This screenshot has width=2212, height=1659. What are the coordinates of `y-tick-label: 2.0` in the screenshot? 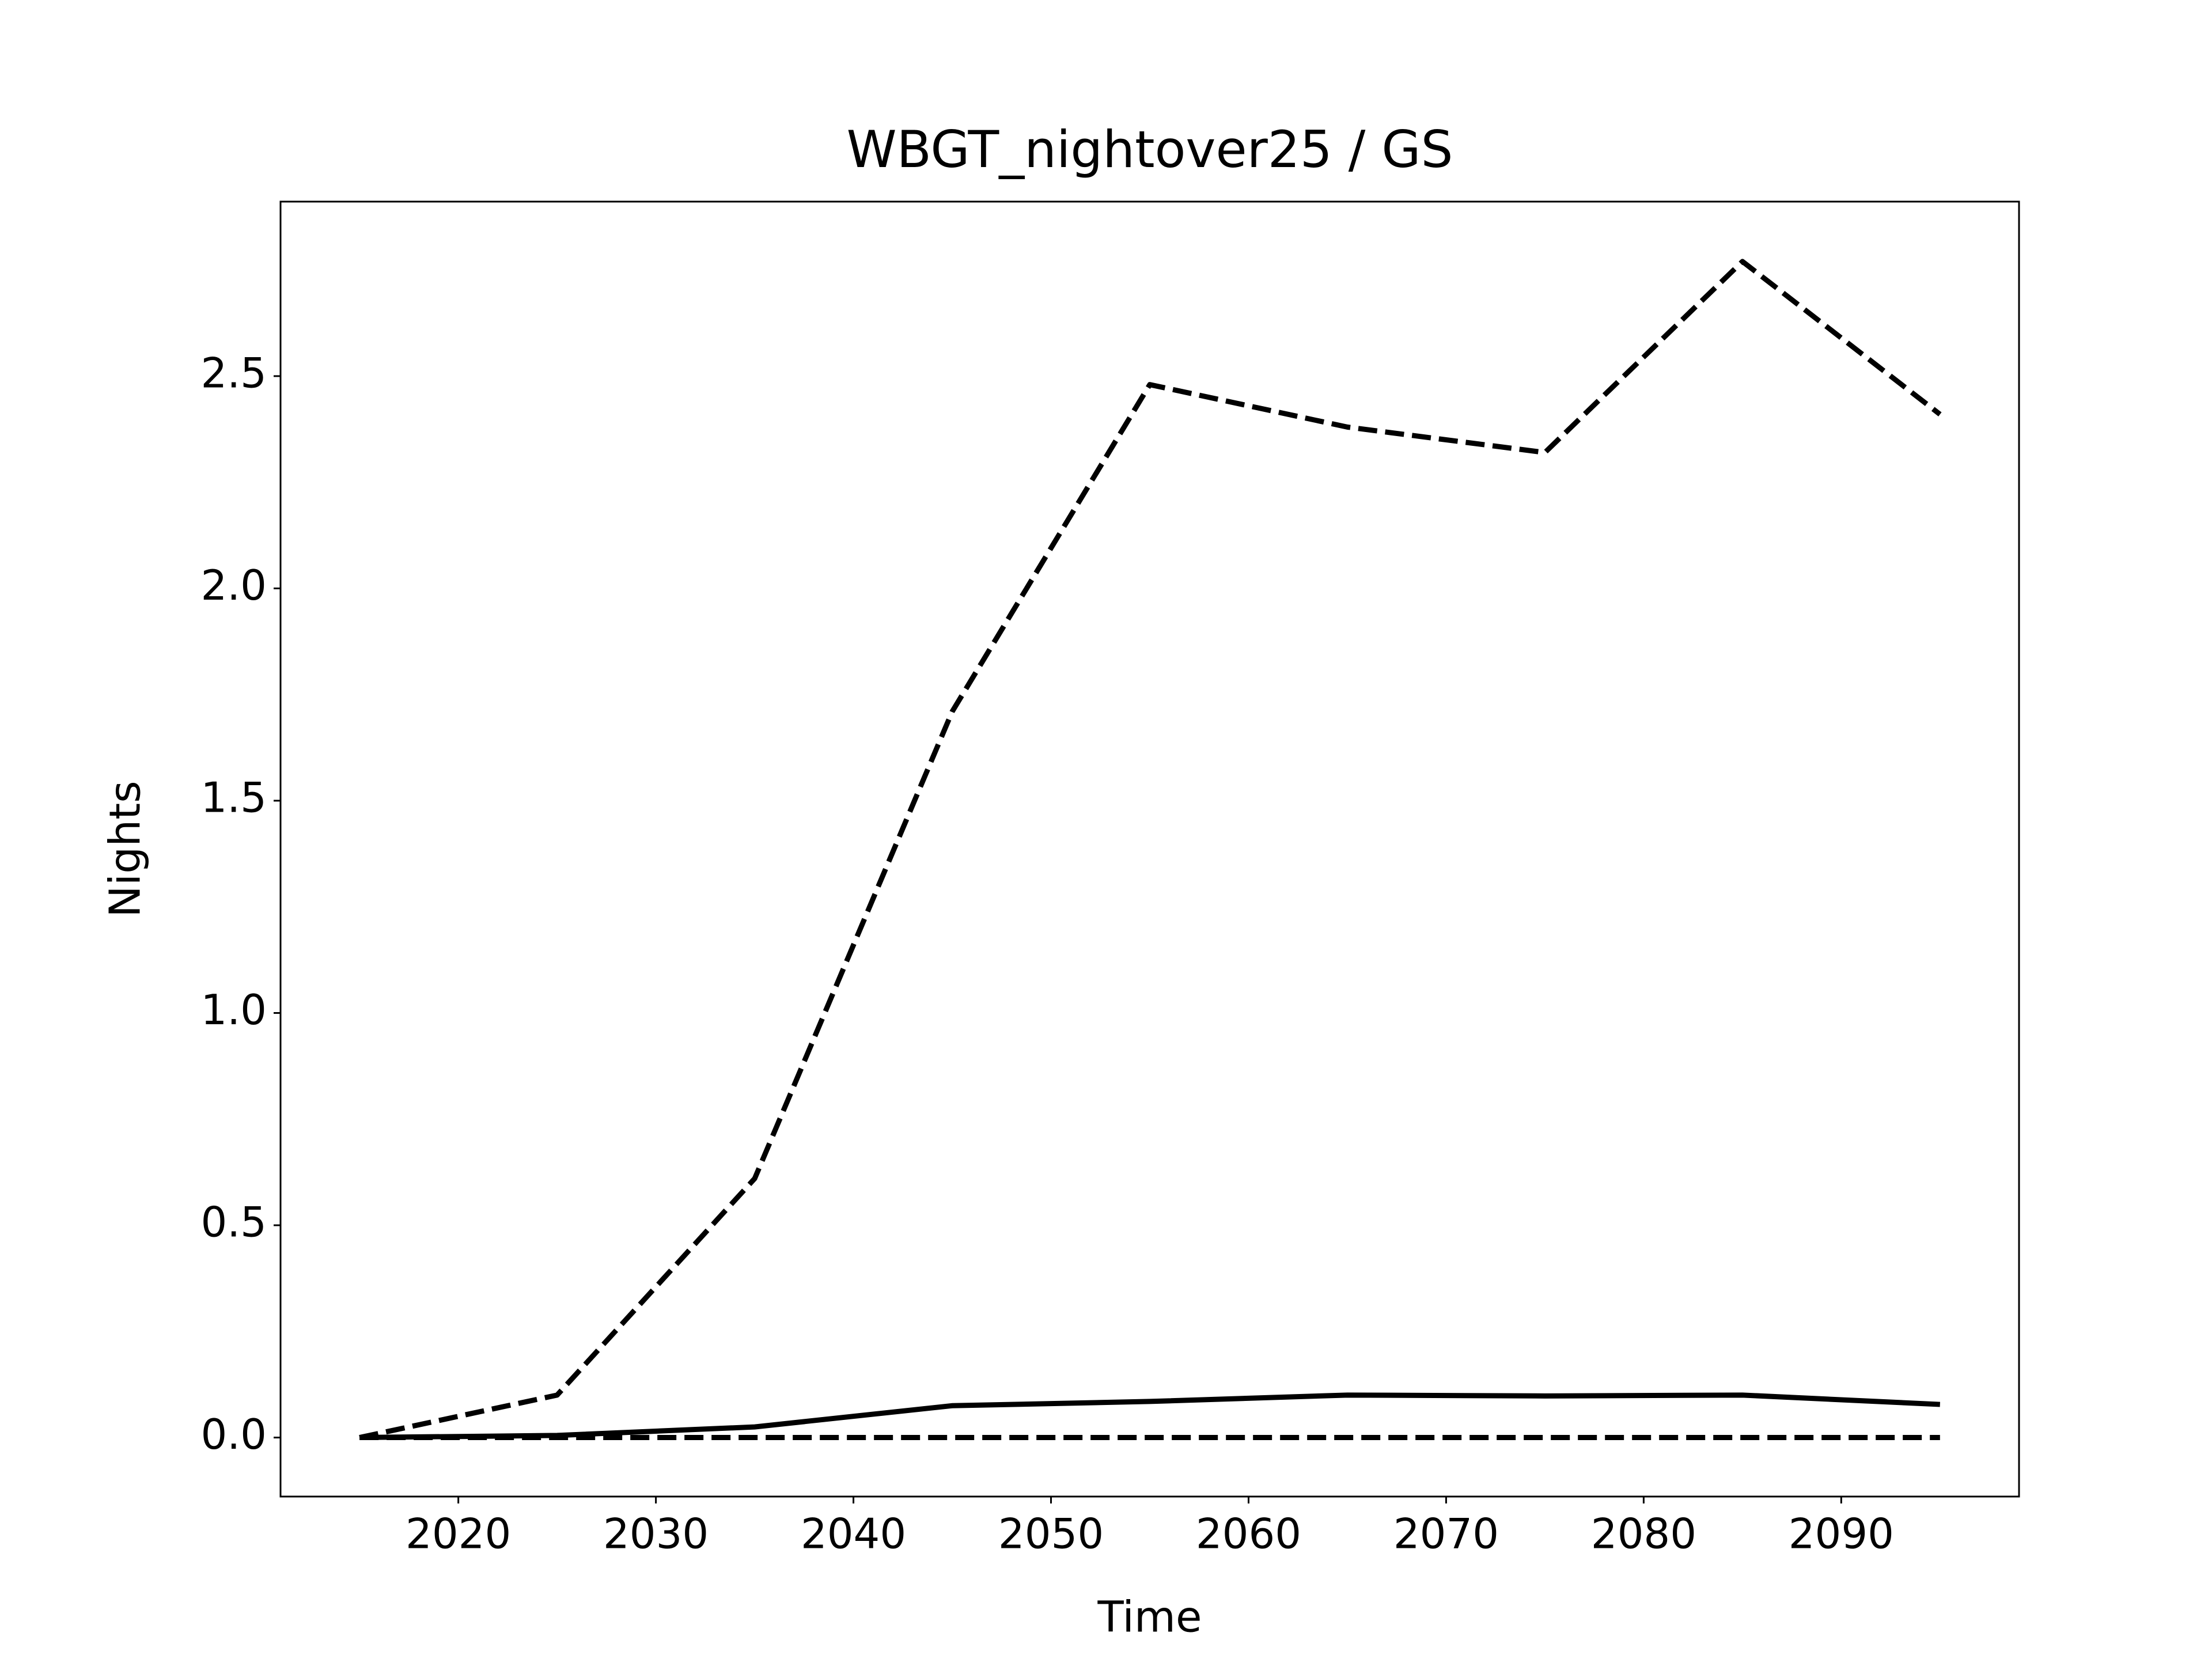 It's located at (233, 585).